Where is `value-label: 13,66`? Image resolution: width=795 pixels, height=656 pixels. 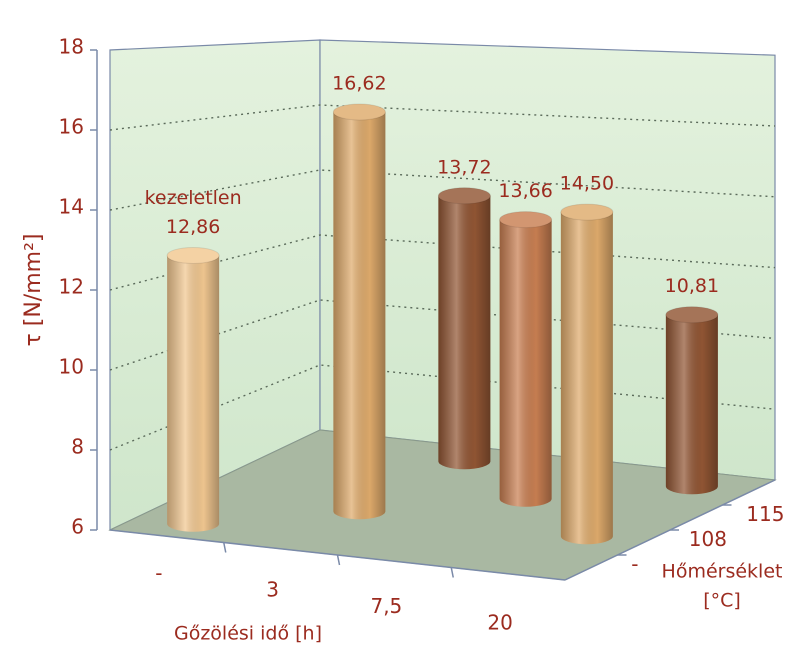 value-label: 13,66 is located at coordinates (525, 191).